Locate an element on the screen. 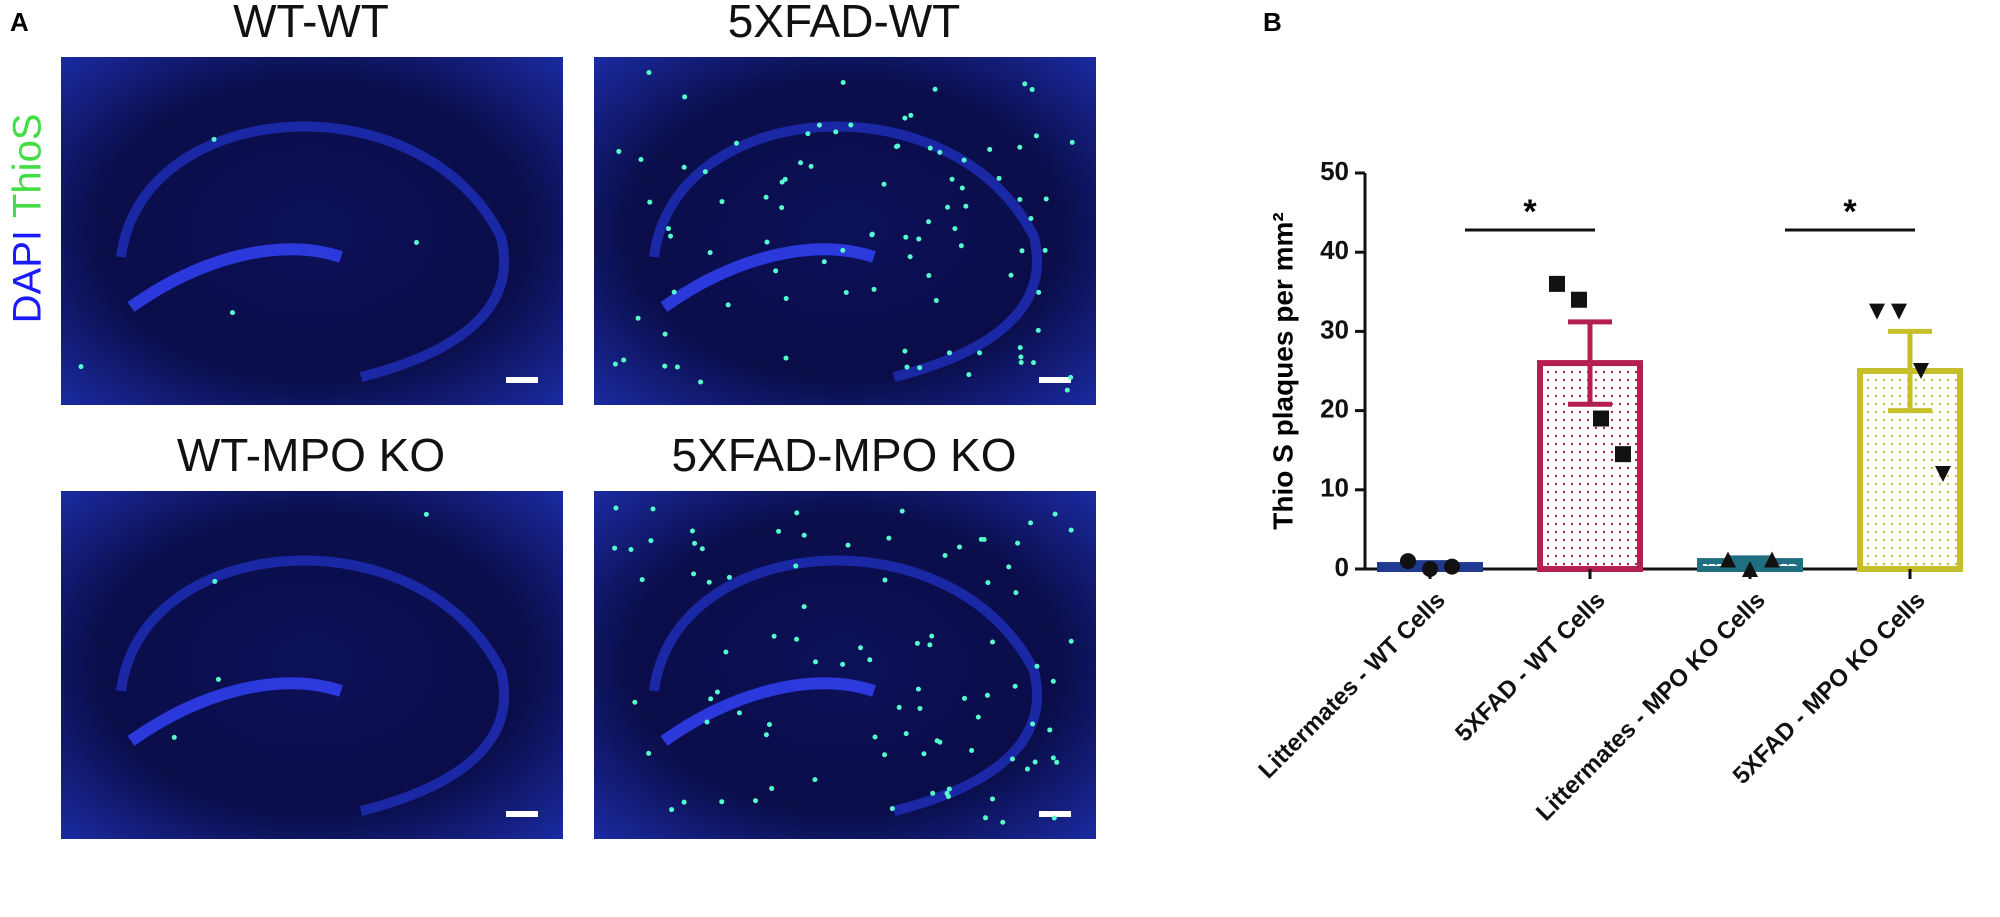 The height and width of the screenshot is (917, 2000). y-tick-label: 50 is located at coordinates (1334, 171).